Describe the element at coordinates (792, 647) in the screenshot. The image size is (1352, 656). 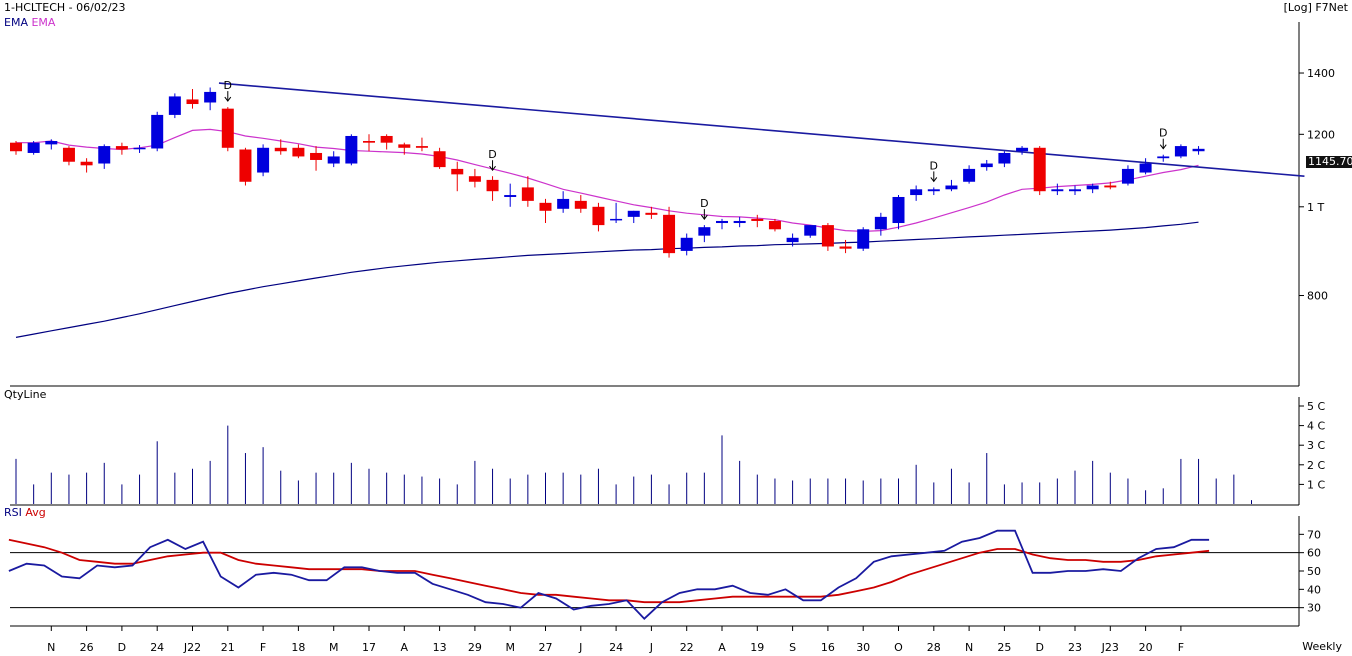
I see `x-tick-label: S` at that location.